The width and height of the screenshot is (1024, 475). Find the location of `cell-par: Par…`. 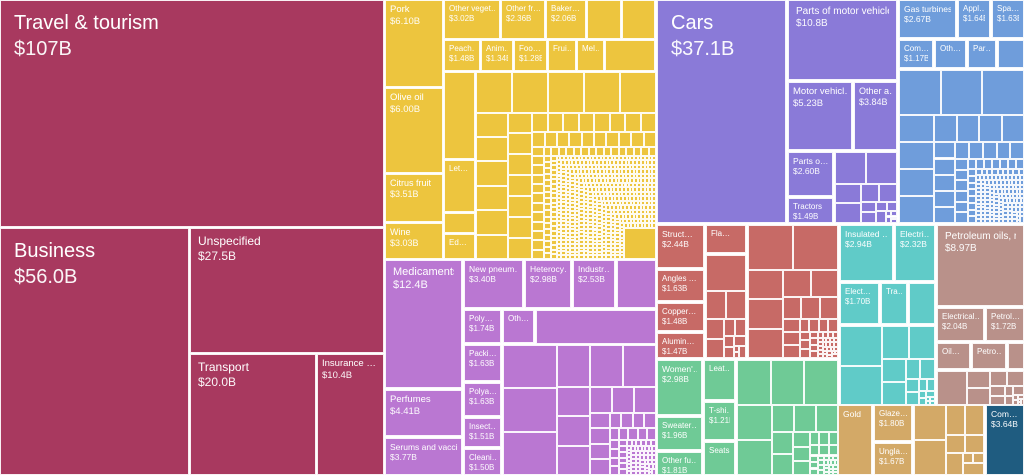

cell-par: Par… is located at coordinates (982, 54).